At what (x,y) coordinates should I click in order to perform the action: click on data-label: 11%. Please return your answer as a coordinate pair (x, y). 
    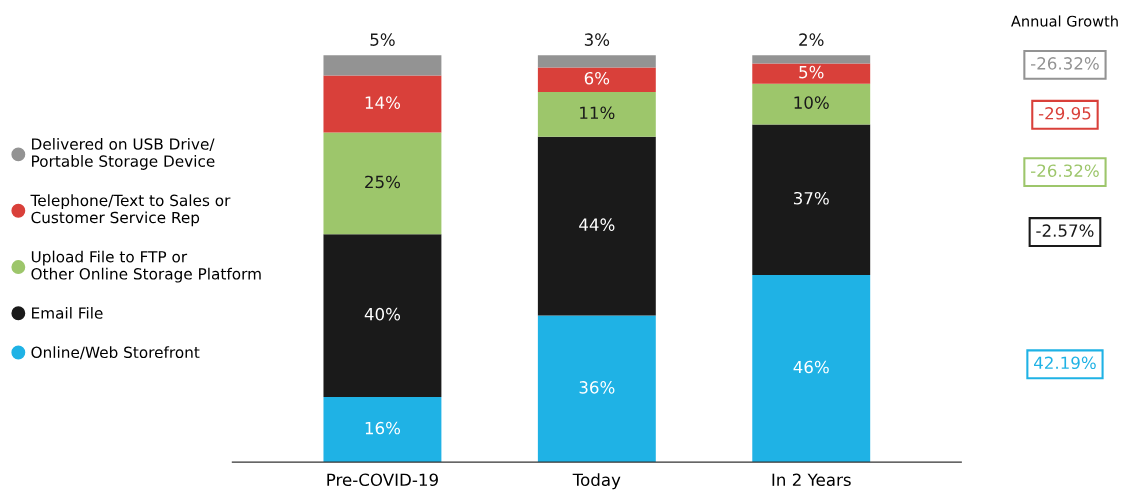
    Looking at the image, I should click on (597, 113).